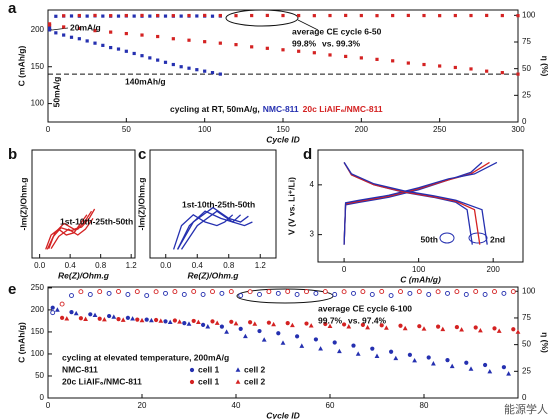 The image size is (554, 419). Describe the element at coordinates (141, 204) in the screenshot. I see `y-axis-label: -Im(Z)/Ohm.g` at that location.